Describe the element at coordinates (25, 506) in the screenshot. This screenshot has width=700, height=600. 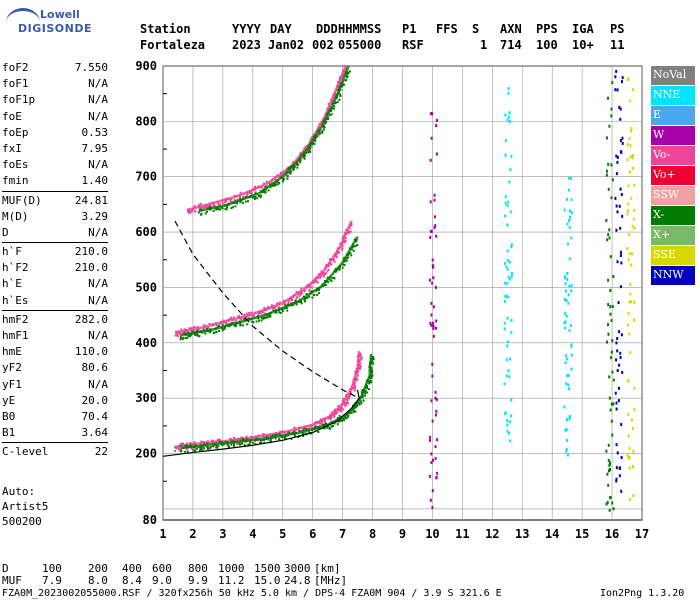
I see `auto-scaling-info: Auto: Artist5 500200` at that location.